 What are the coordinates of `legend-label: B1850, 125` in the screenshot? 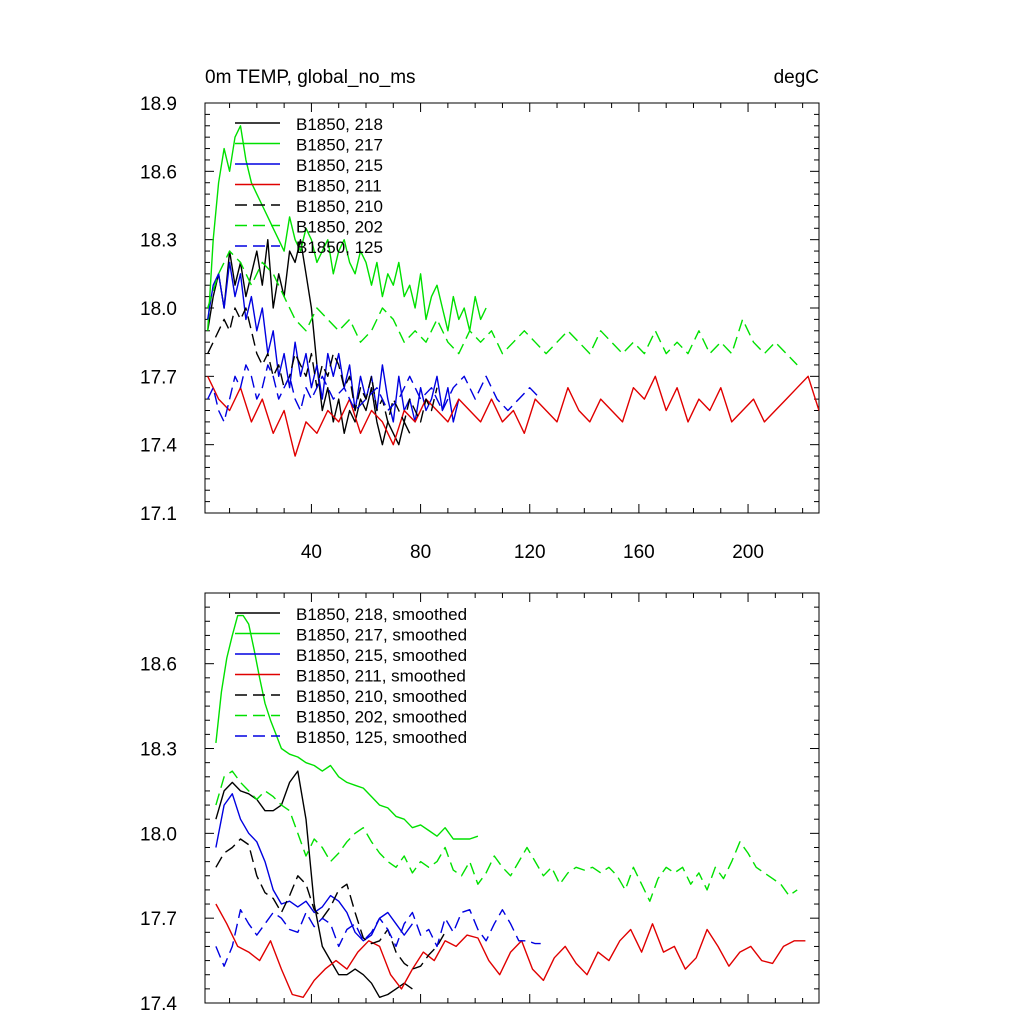 It's located at (339, 247).